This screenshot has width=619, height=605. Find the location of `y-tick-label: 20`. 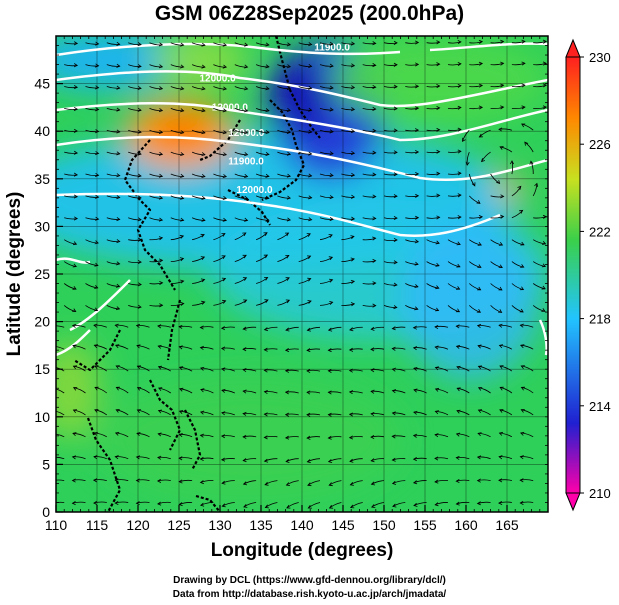

y-tick-label: 20 is located at coordinates (42, 322).